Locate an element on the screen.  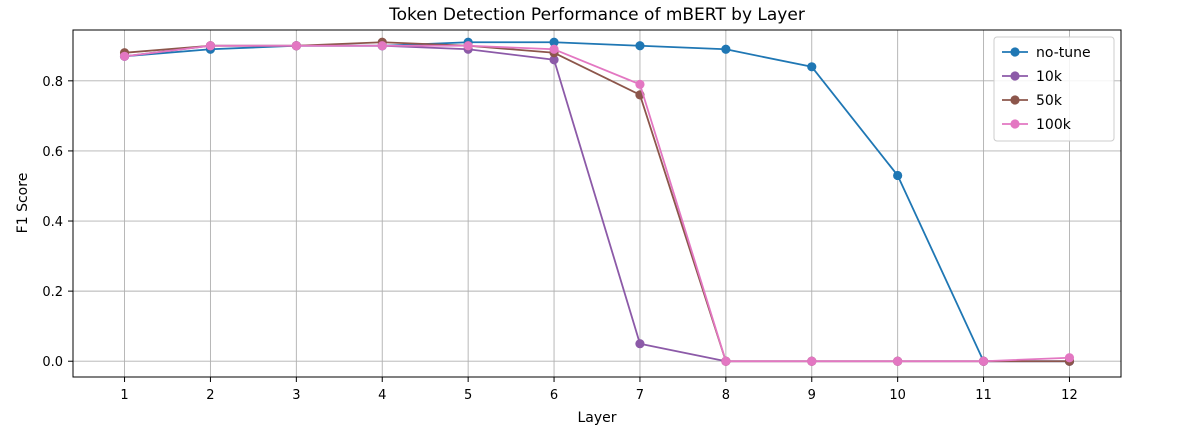
y-axis-label: F1 Score is located at coordinates (23, 203).